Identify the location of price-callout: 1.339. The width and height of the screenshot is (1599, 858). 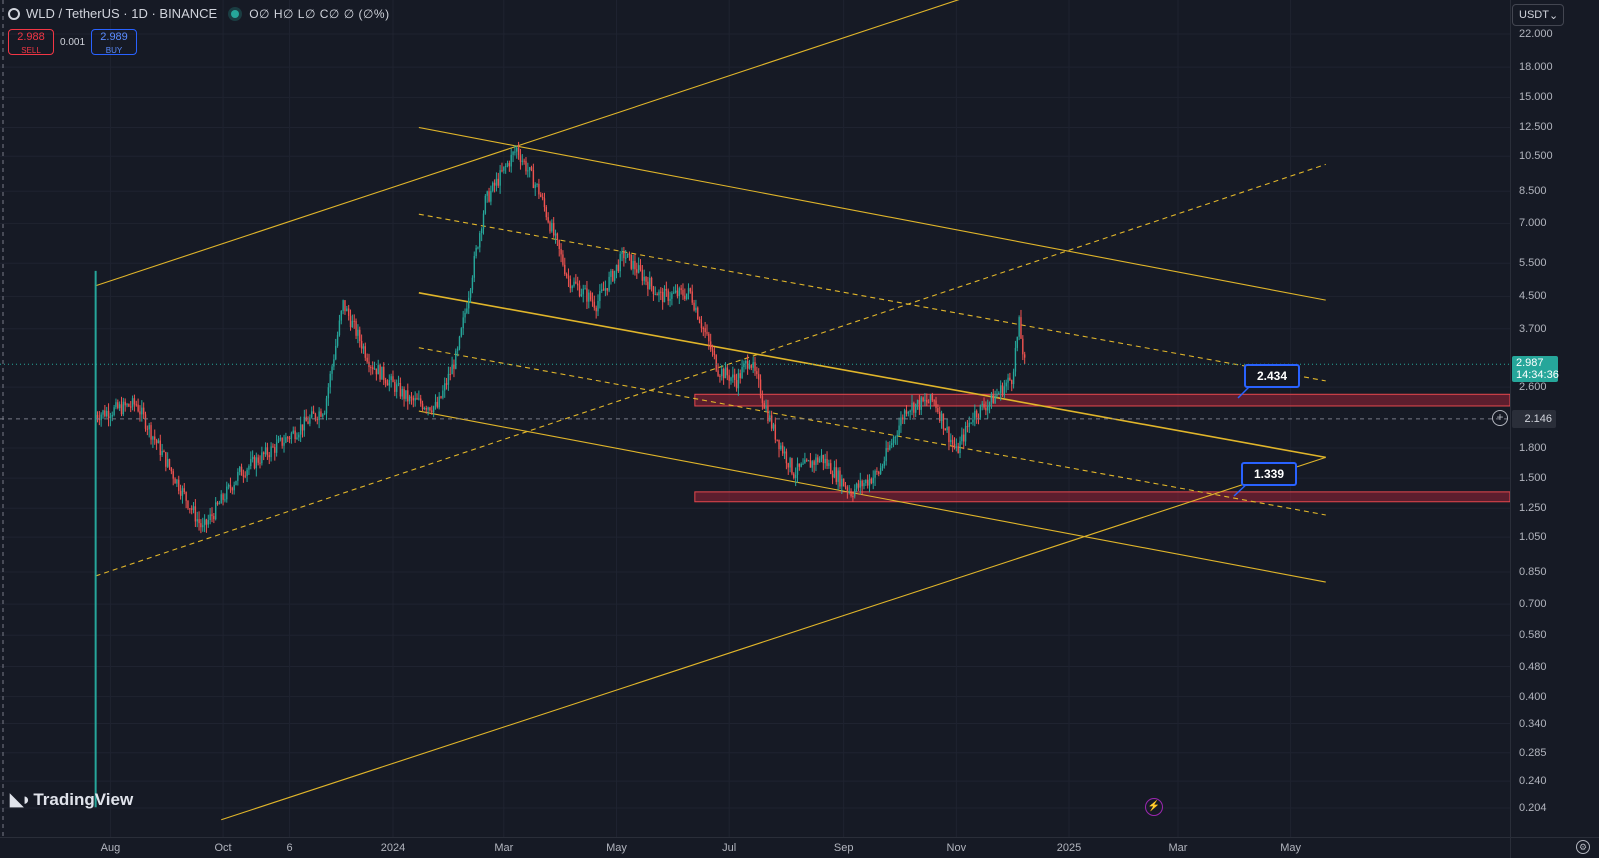
(1269, 474).